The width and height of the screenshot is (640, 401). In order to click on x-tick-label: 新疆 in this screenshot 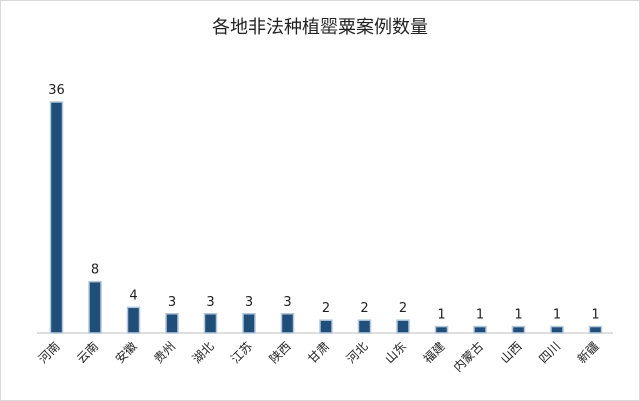, I will do `click(588, 353)`.